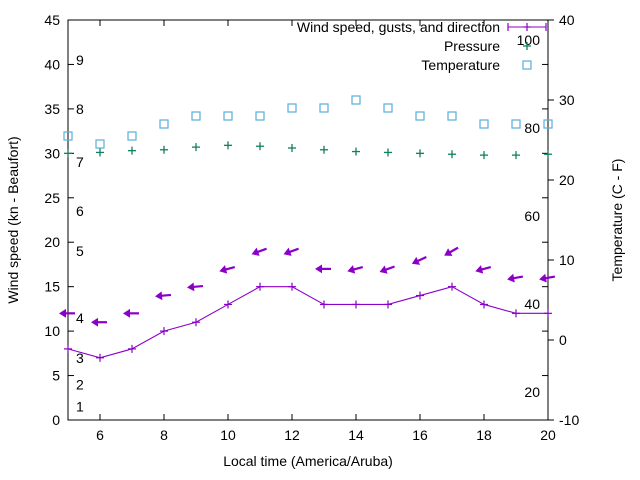 This screenshot has height=480, width=640. I want to click on beaufort-scale-label: 7, so click(80, 162).